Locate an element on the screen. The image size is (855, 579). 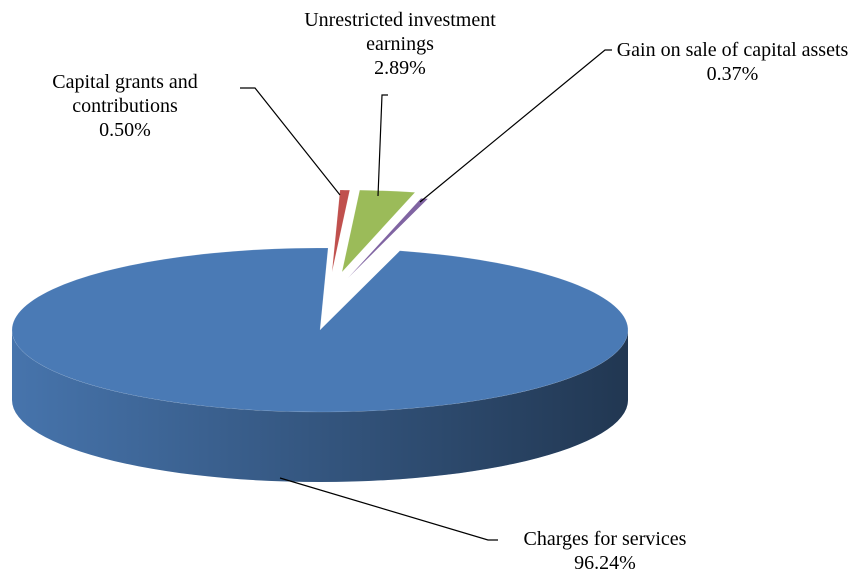
value-label: 0.50% is located at coordinates (125, 130).